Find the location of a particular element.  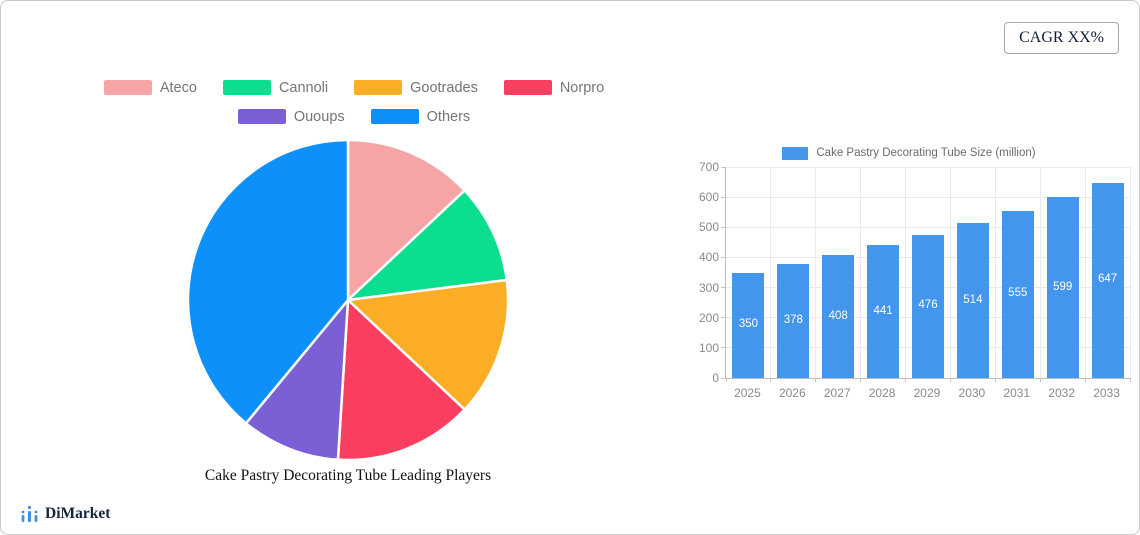

bar-value-label: 408 is located at coordinates (838, 315).